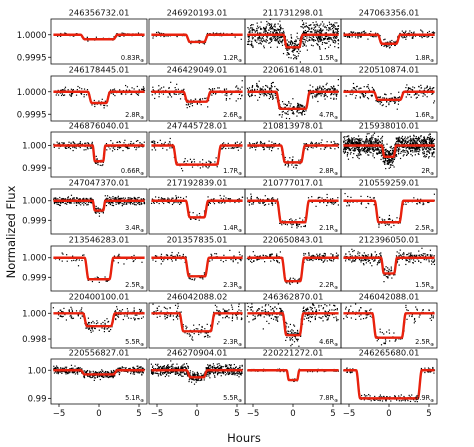 The height and width of the screenshot is (447, 474). I want to click on panel-210559259.01: 210559259.012.5R⊕, so click(389, 206).